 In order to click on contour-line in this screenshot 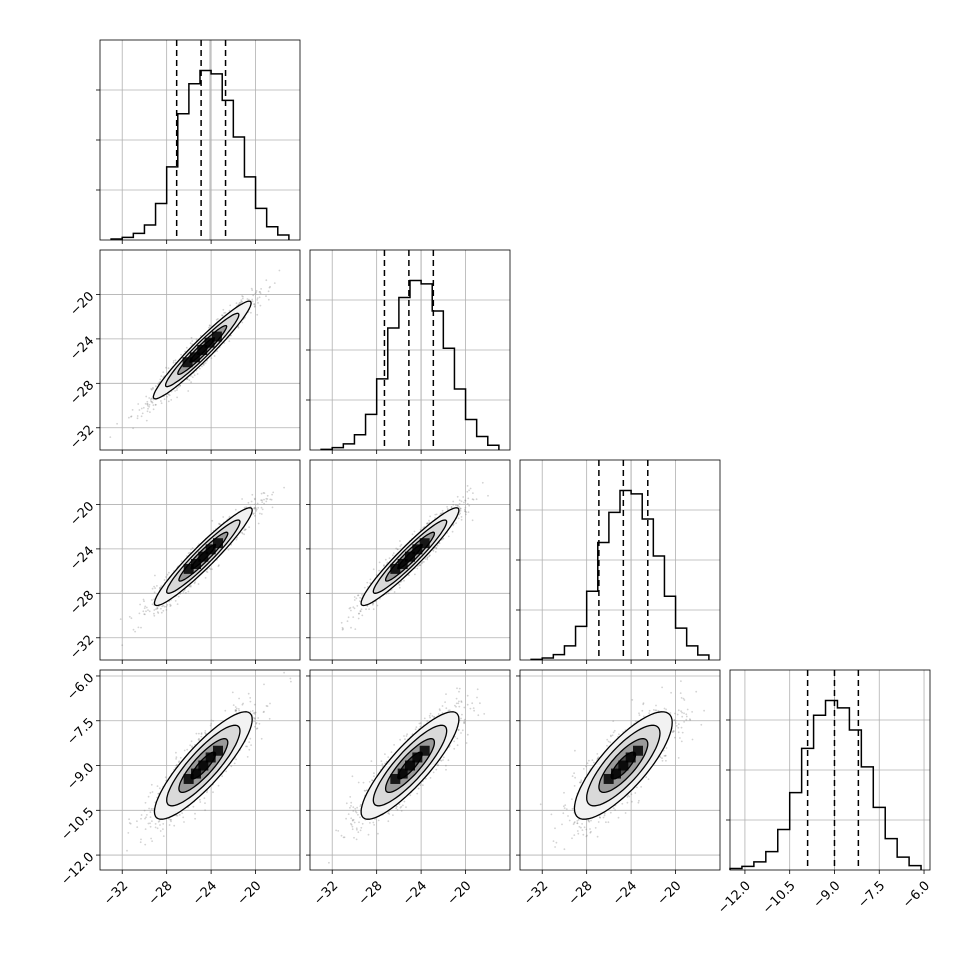, I will do `click(203, 766)`.